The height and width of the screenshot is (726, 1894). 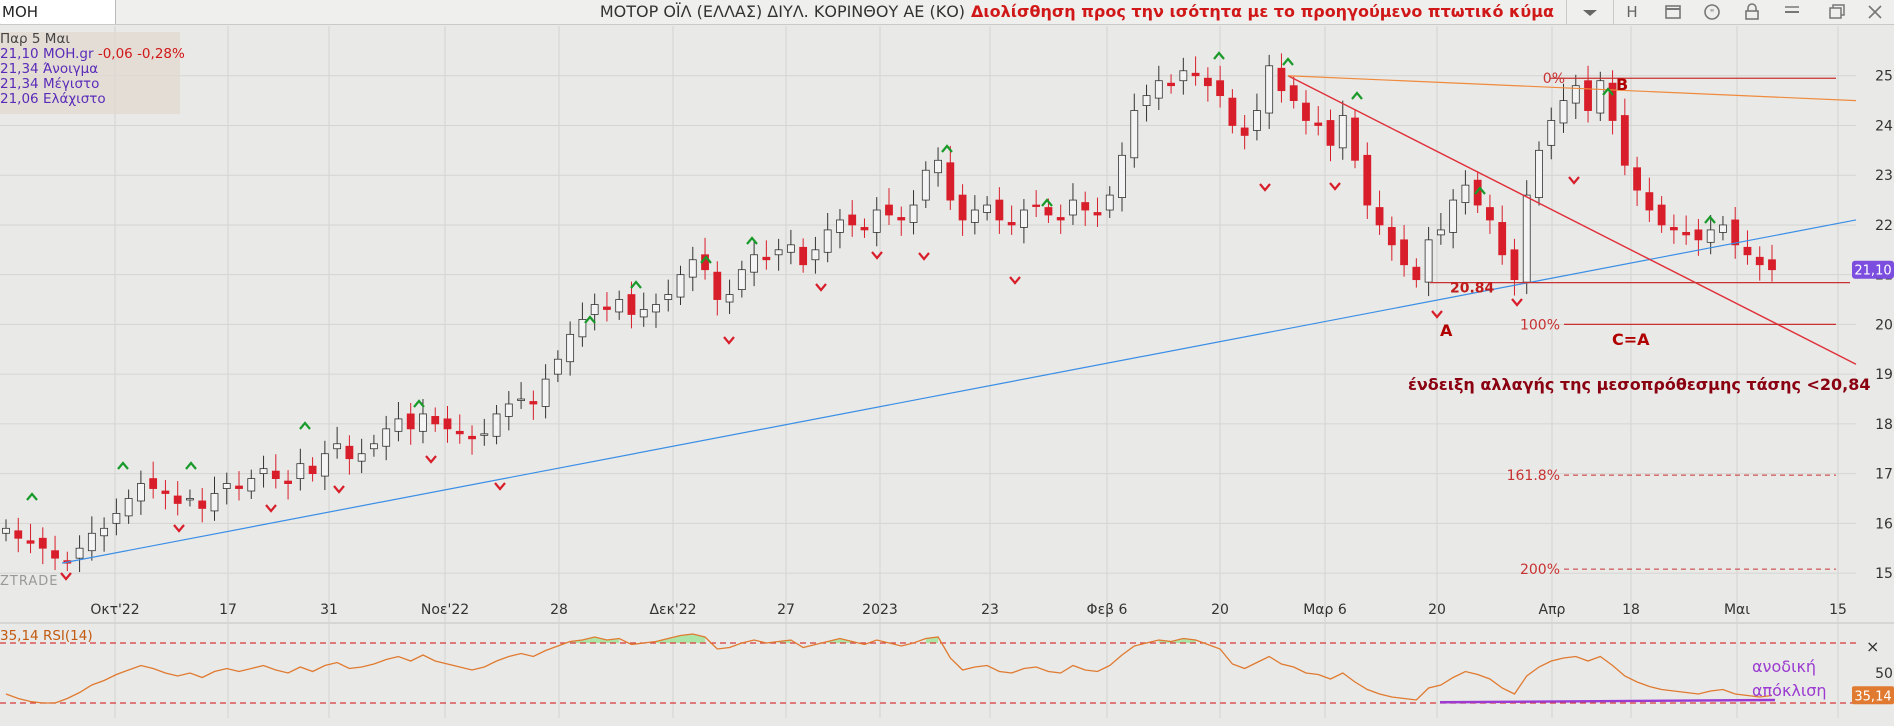 I want to click on restore-icon, so click(x=1837, y=12).